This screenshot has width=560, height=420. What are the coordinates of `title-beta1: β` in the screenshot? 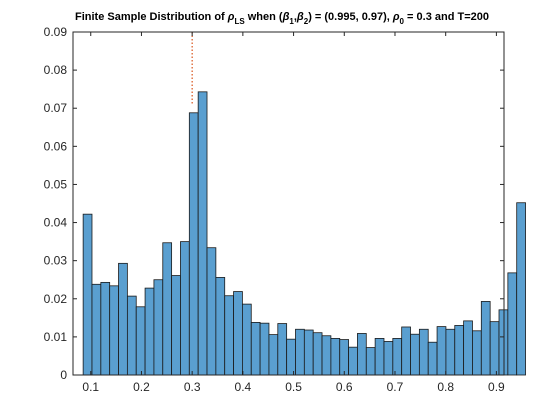 It's located at (286, 17).